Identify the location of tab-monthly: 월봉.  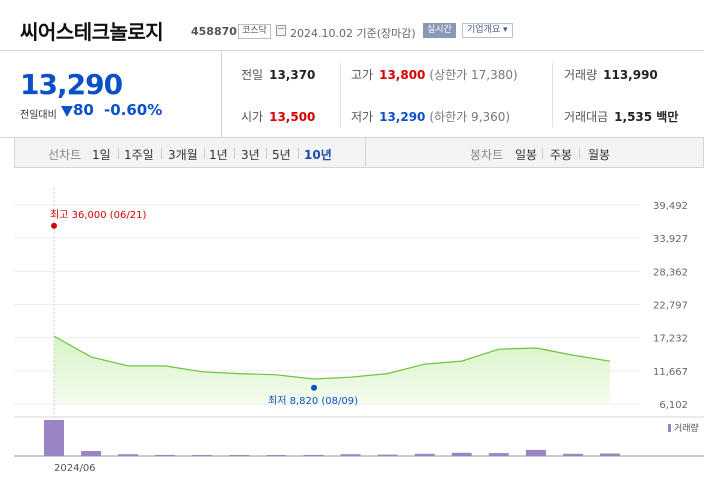
(599, 155).